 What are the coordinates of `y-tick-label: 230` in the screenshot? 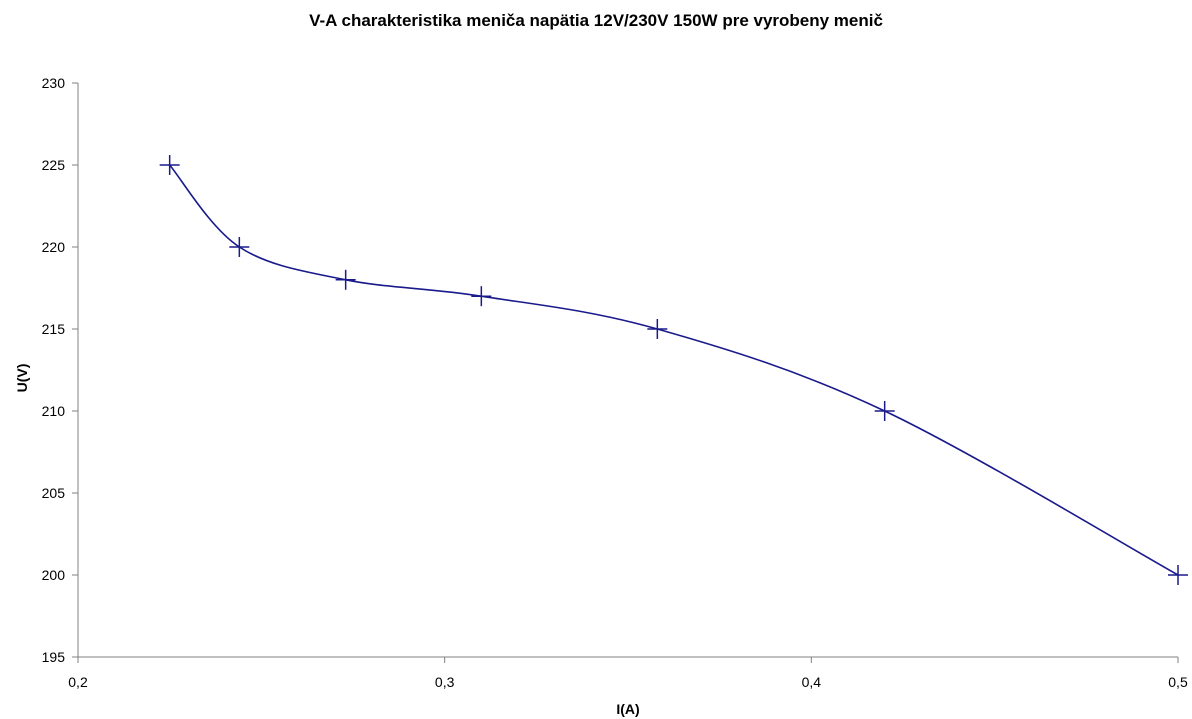 It's located at (54, 83).